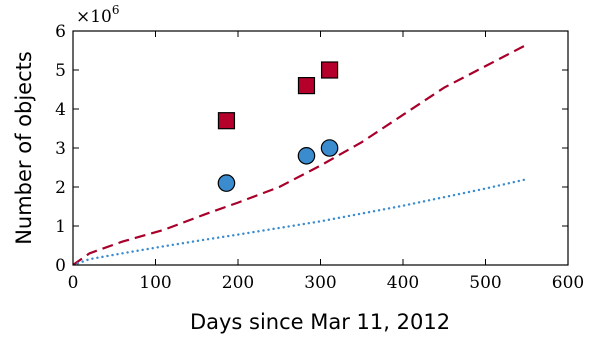  Describe the element at coordinates (155, 283) in the screenshot. I see `x-tick-label: 100` at that location.